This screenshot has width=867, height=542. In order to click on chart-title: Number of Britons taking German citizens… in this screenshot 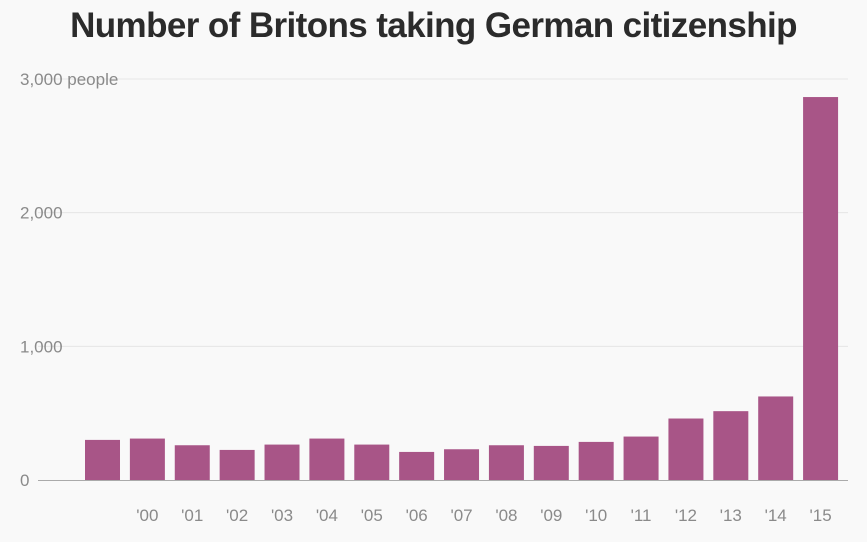, I will do `click(433, 25)`.